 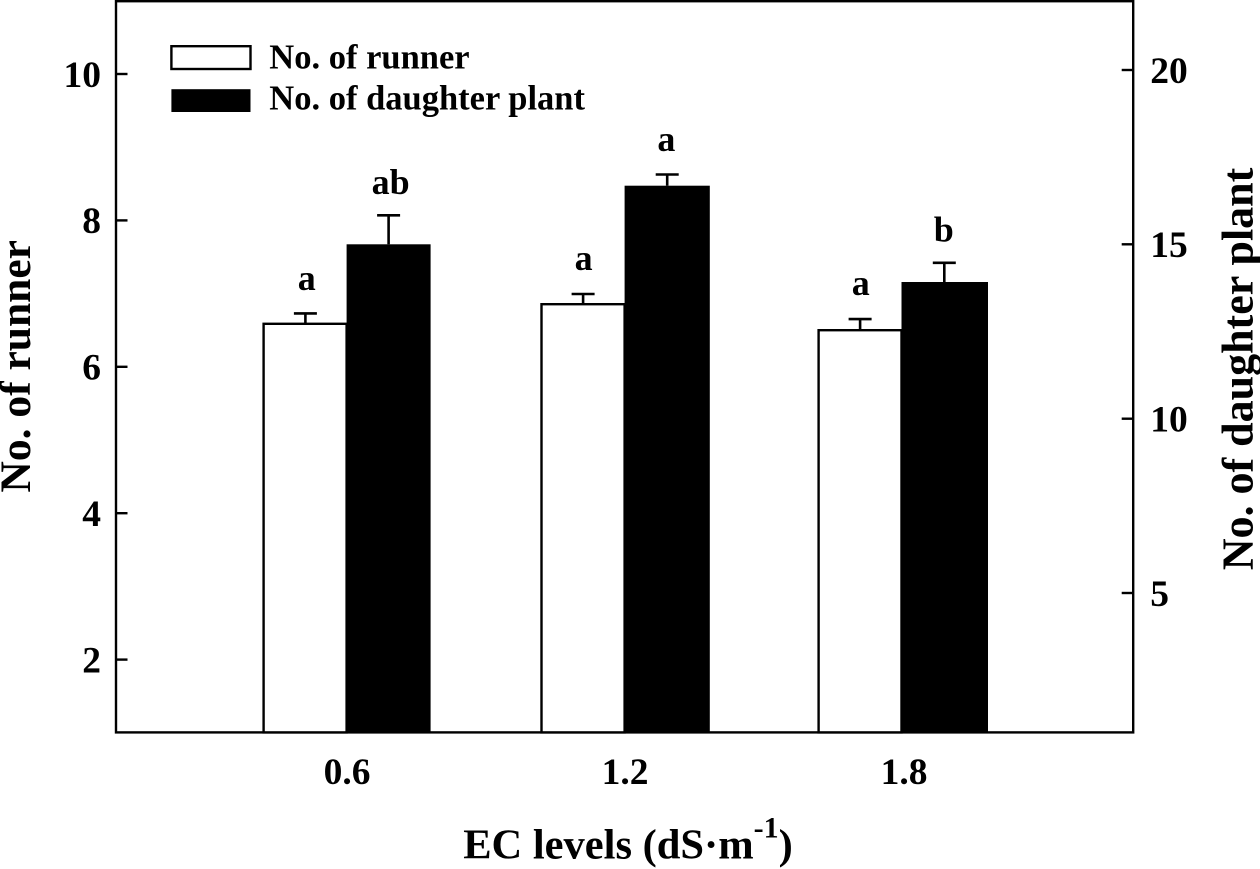 What do you see at coordinates (91, 368) in the screenshot?
I see `svg-text: 6` at bounding box center [91, 368].